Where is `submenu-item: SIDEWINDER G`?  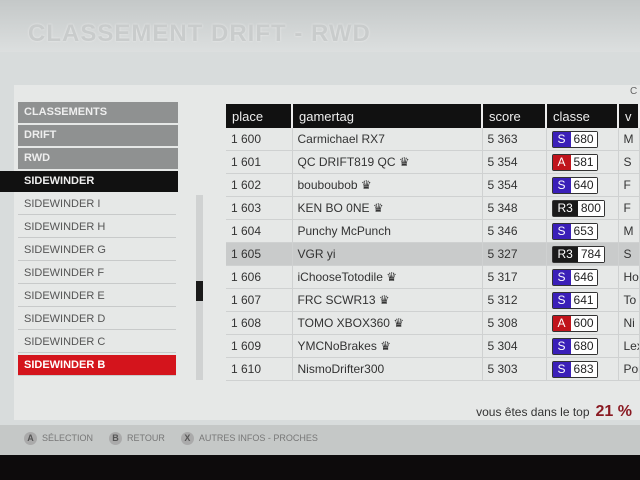 submenu-item: SIDEWINDER G is located at coordinates (97, 250).